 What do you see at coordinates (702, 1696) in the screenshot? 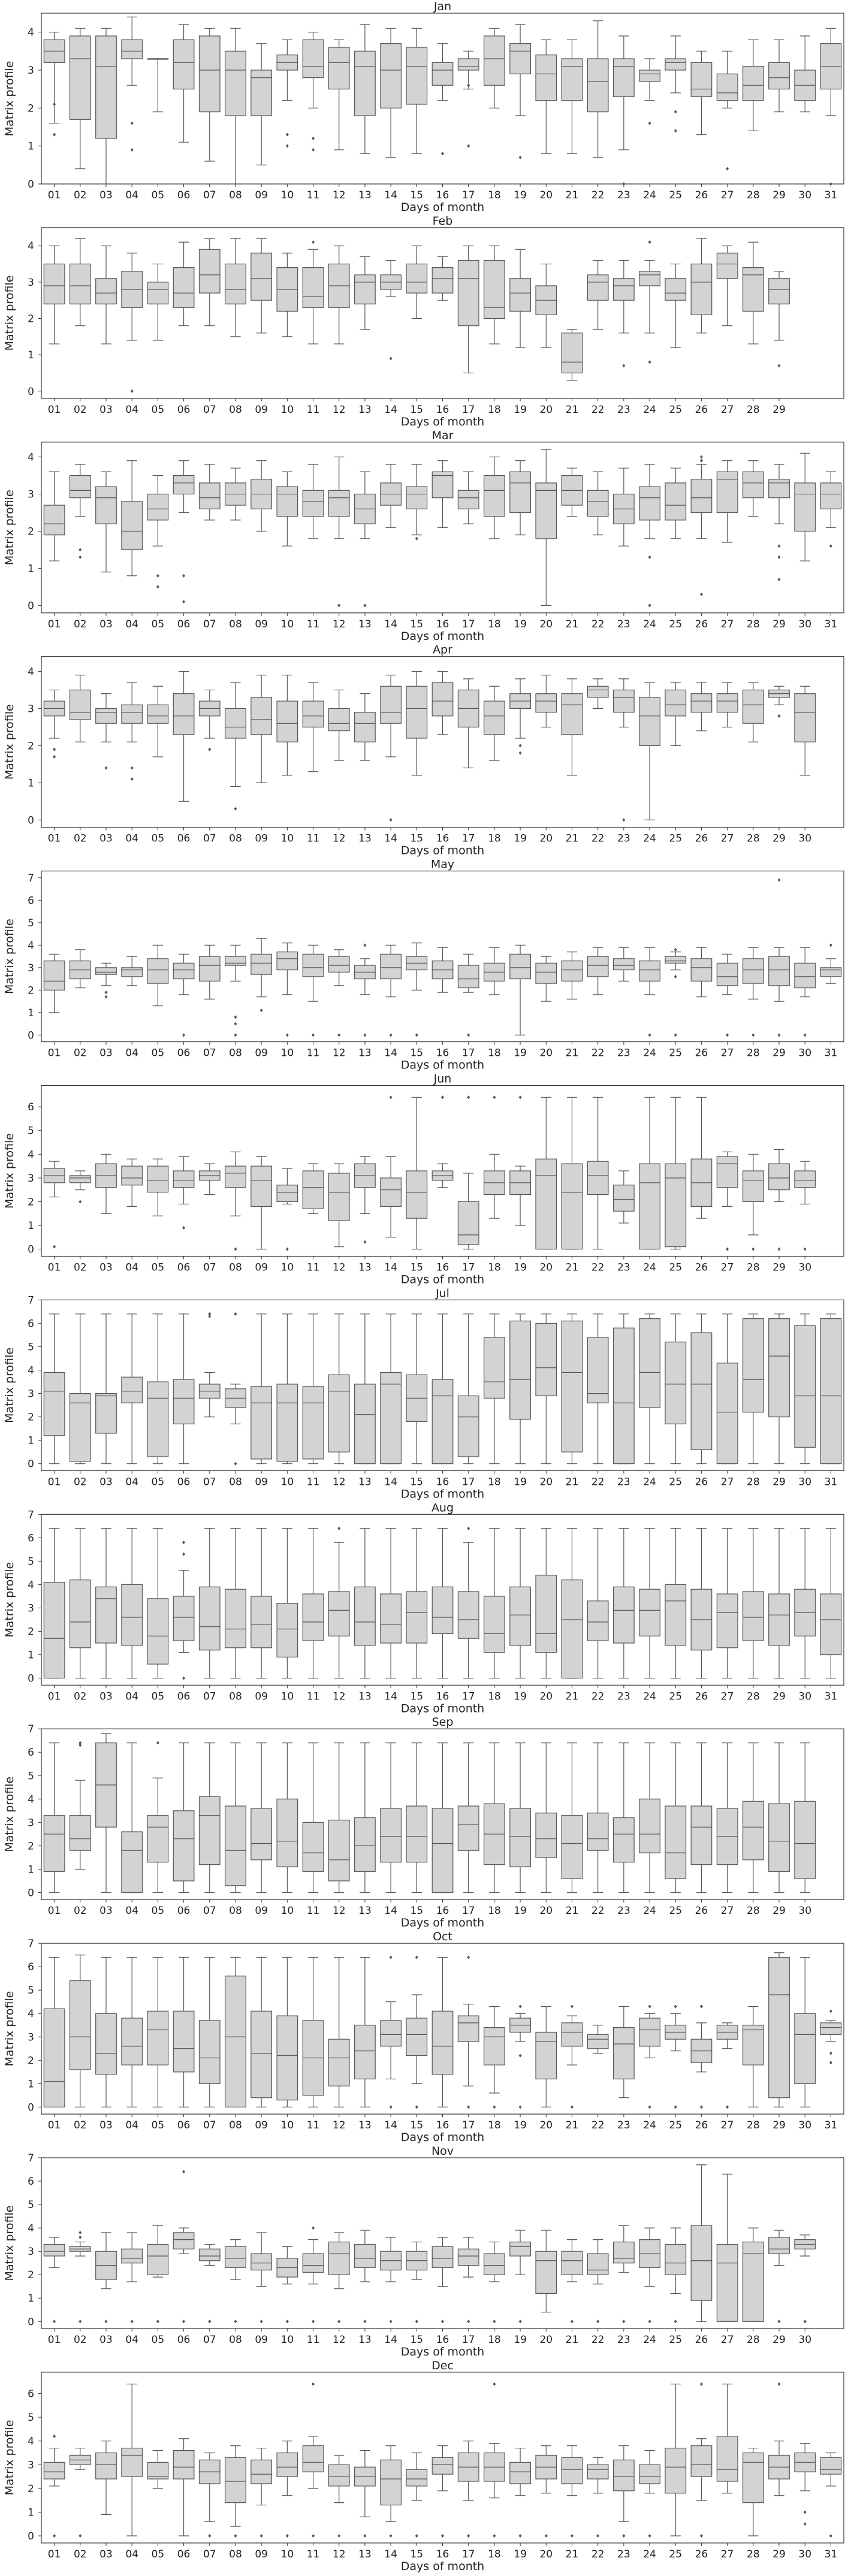
I see `x-tick-label: 26` at bounding box center [702, 1696].